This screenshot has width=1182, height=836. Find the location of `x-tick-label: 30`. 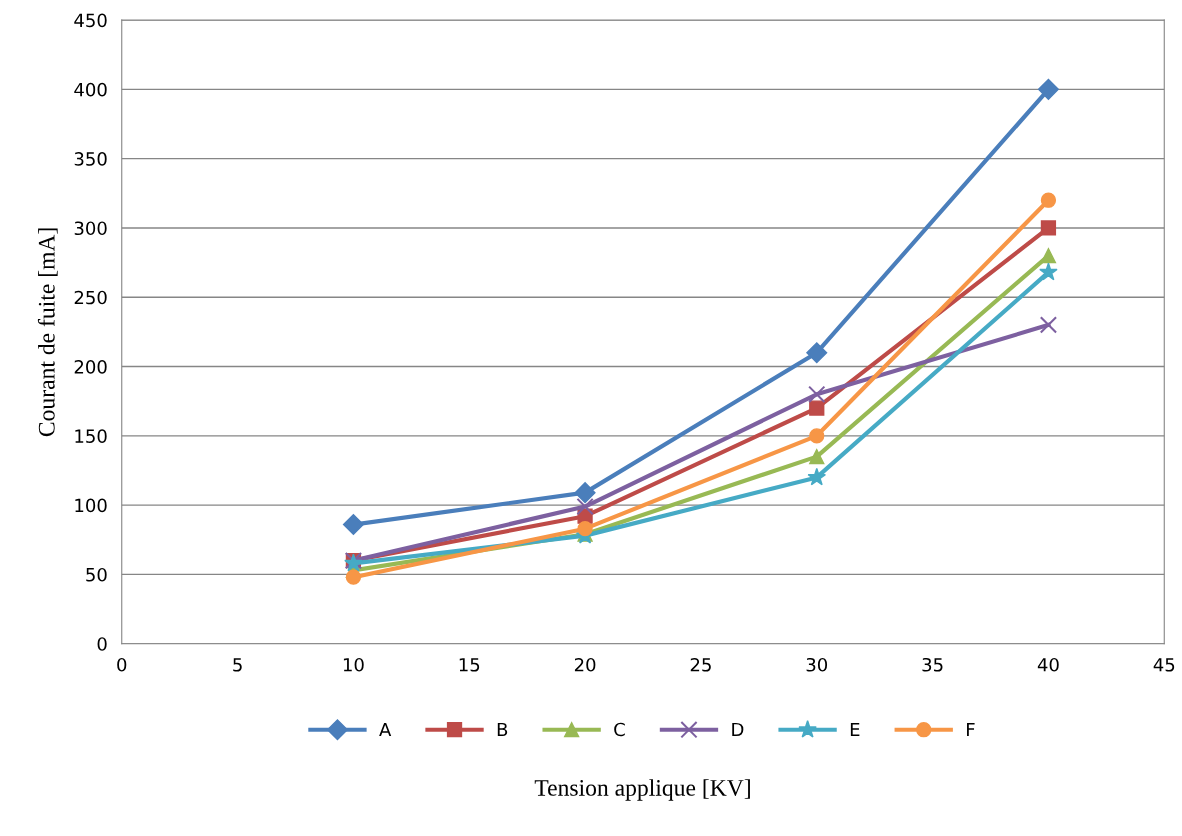

x-tick-label: 30 is located at coordinates (817, 664).